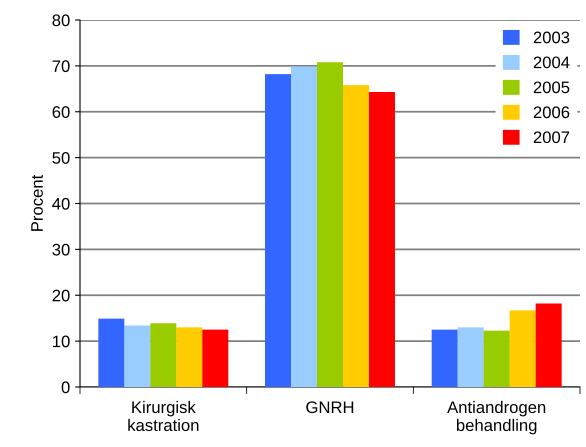 The width and height of the screenshot is (586, 447). What do you see at coordinates (552, 112) in the screenshot?
I see `legend-label: 2006` at bounding box center [552, 112].